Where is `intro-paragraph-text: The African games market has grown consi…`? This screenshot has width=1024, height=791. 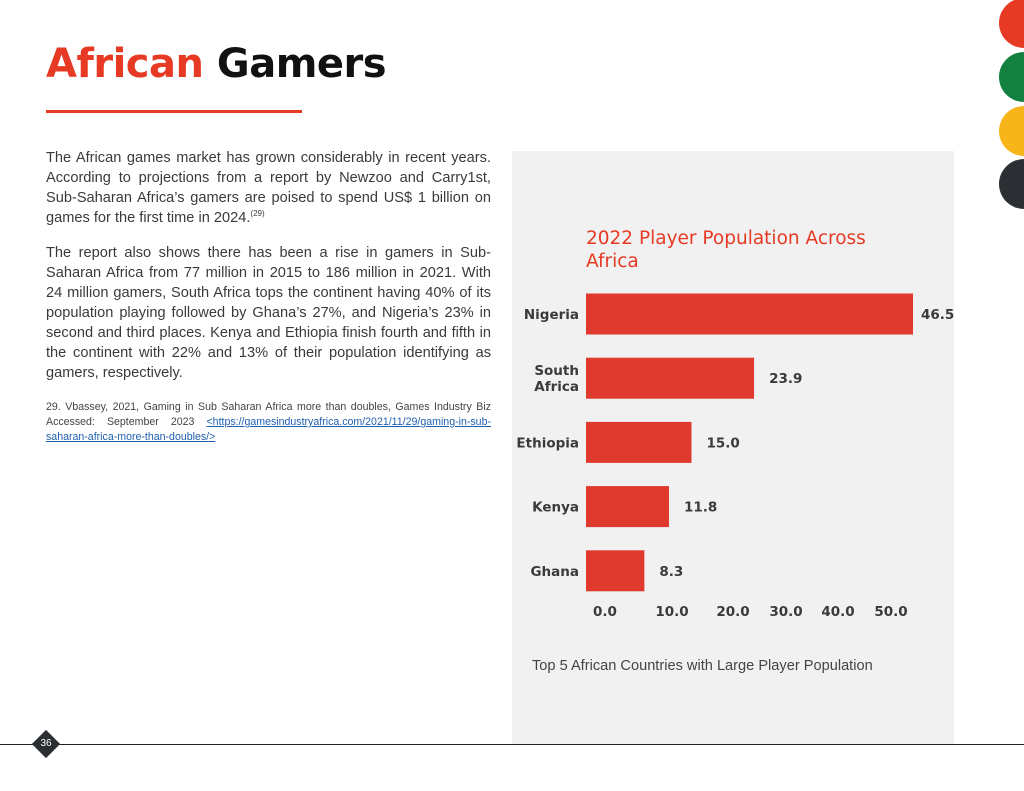
intro-paragraph-text: The African games market has grown consi… is located at coordinates (268, 188).